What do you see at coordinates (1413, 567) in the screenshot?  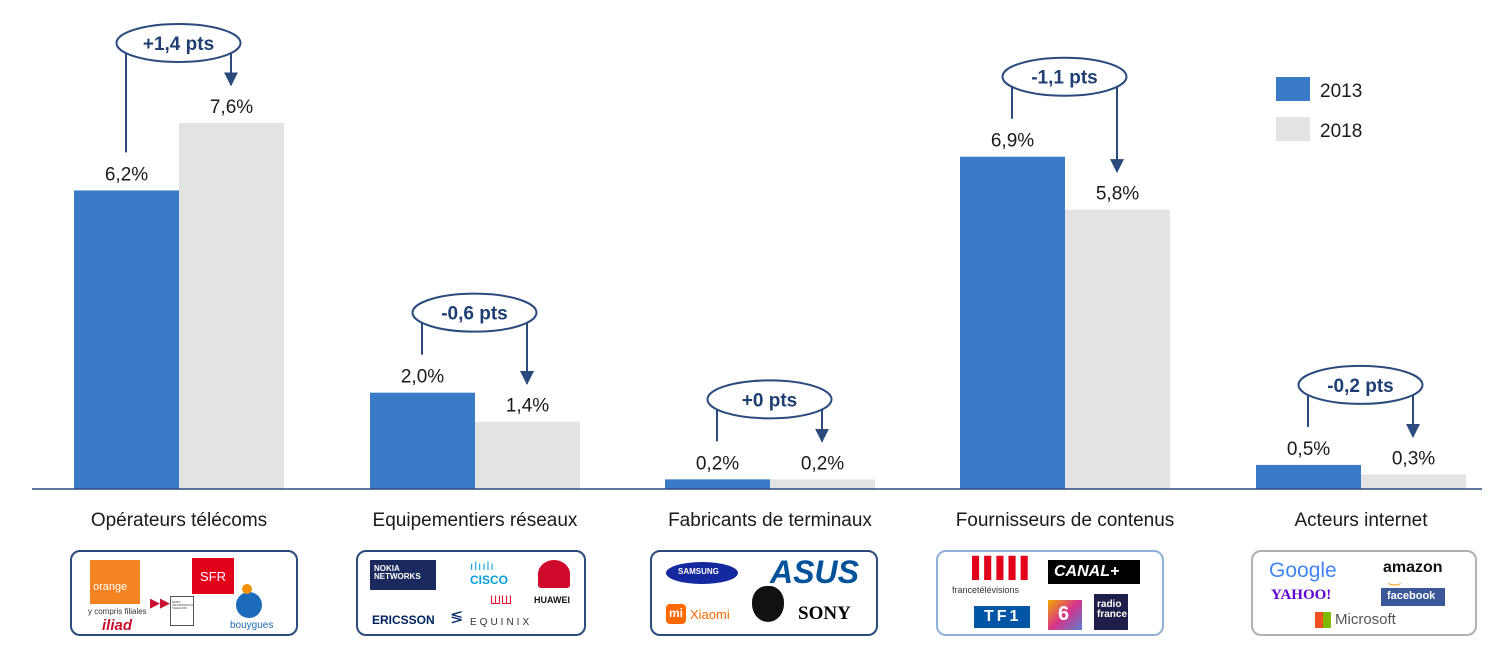 I see `amazon-logo: amazon` at bounding box center [1413, 567].